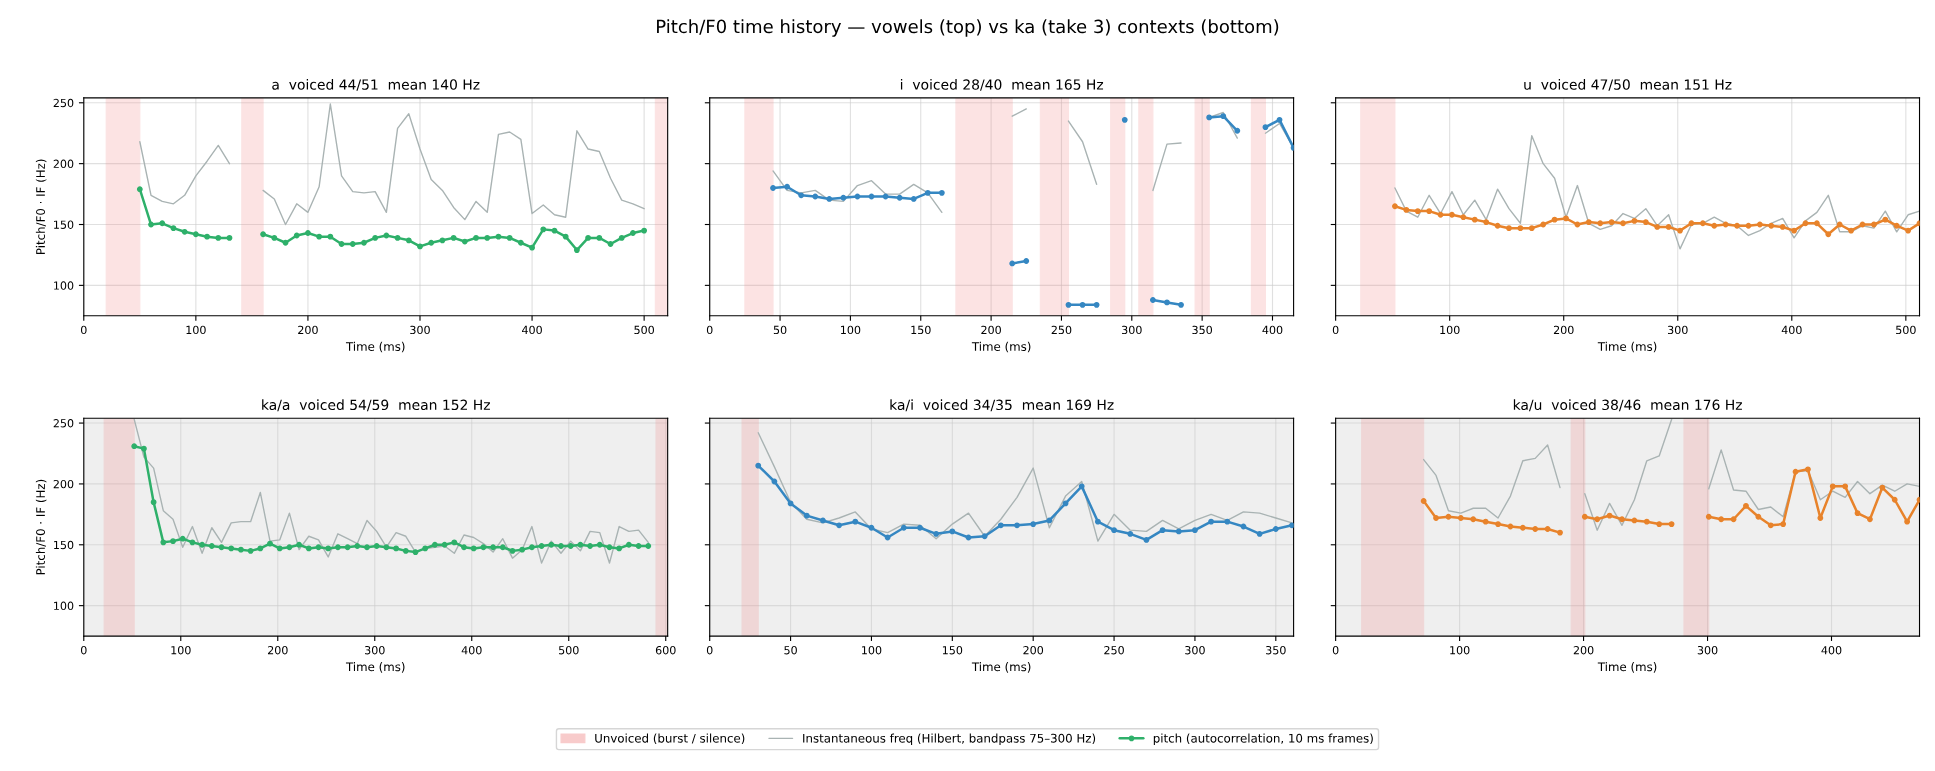 The image size is (1935, 771). Describe the element at coordinates (1263, 739) in the screenshot. I see `legend-label: pitch (autocorrelation, 10 ms frames)` at that location.